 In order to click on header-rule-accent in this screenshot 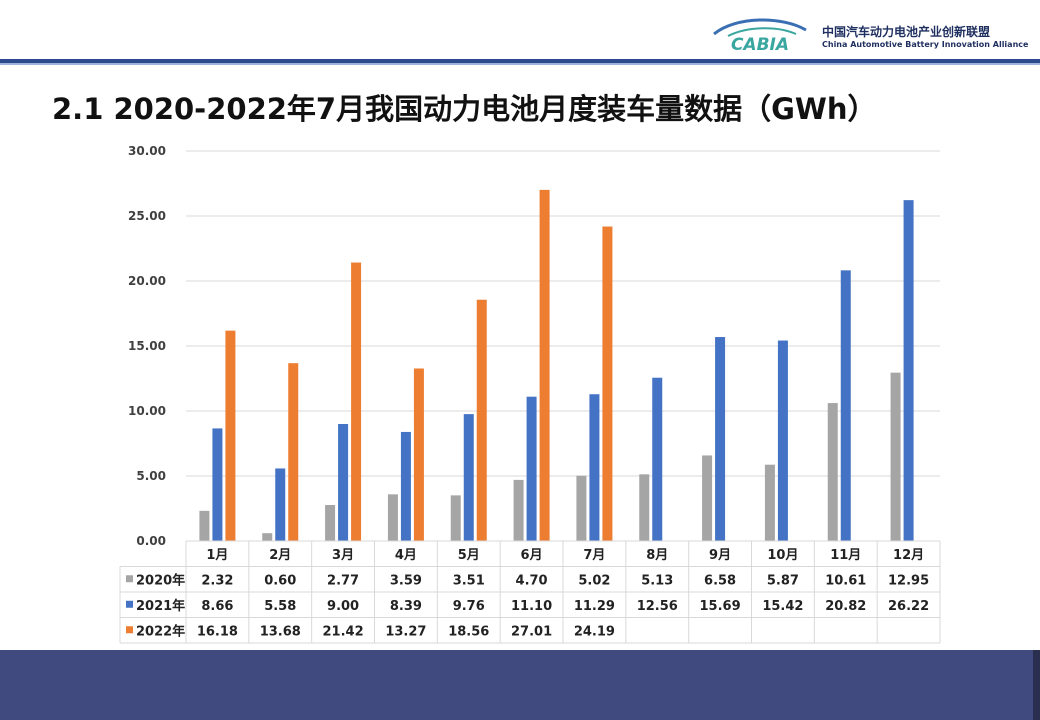, I will do `click(520, 64)`.